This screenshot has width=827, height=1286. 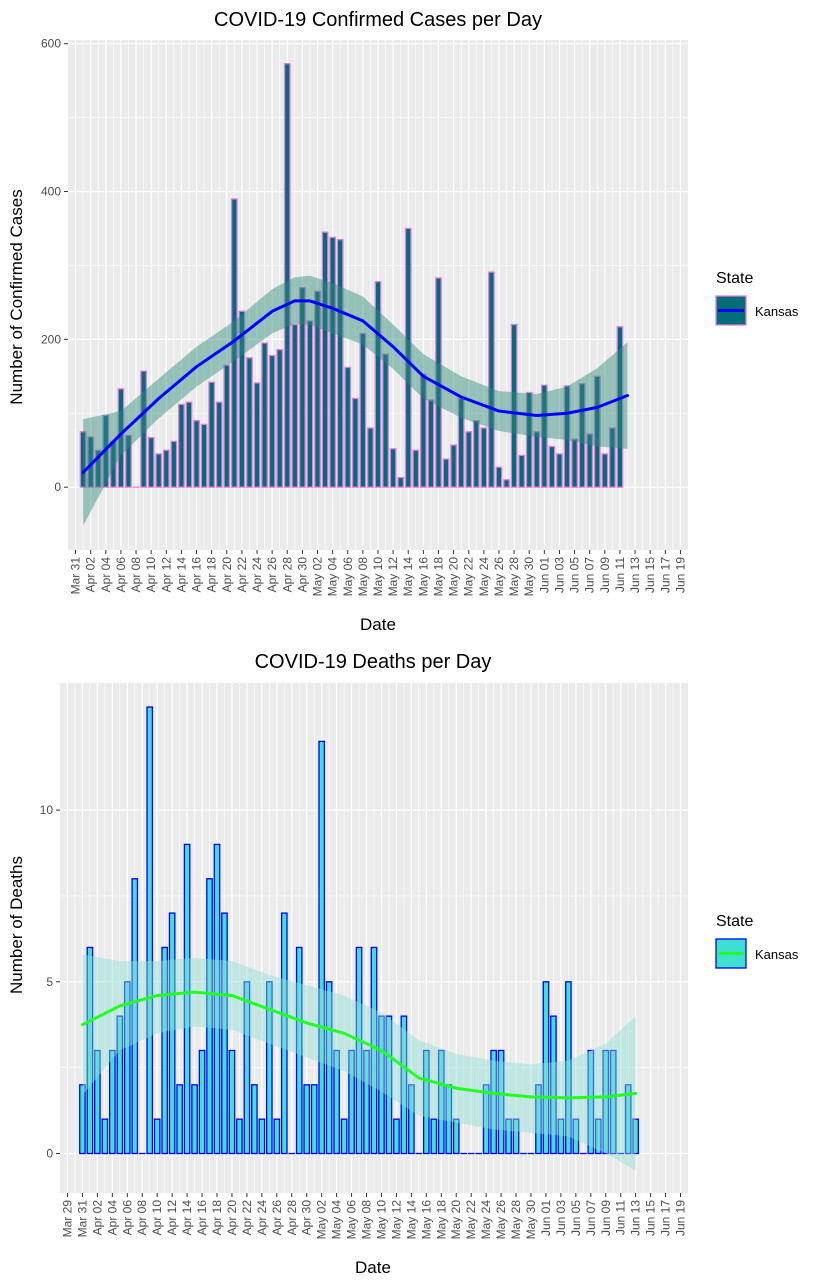 What do you see at coordinates (166, 575) in the screenshot?
I see `x-tick-label: Apr 12` at bounding box center [166, 575].